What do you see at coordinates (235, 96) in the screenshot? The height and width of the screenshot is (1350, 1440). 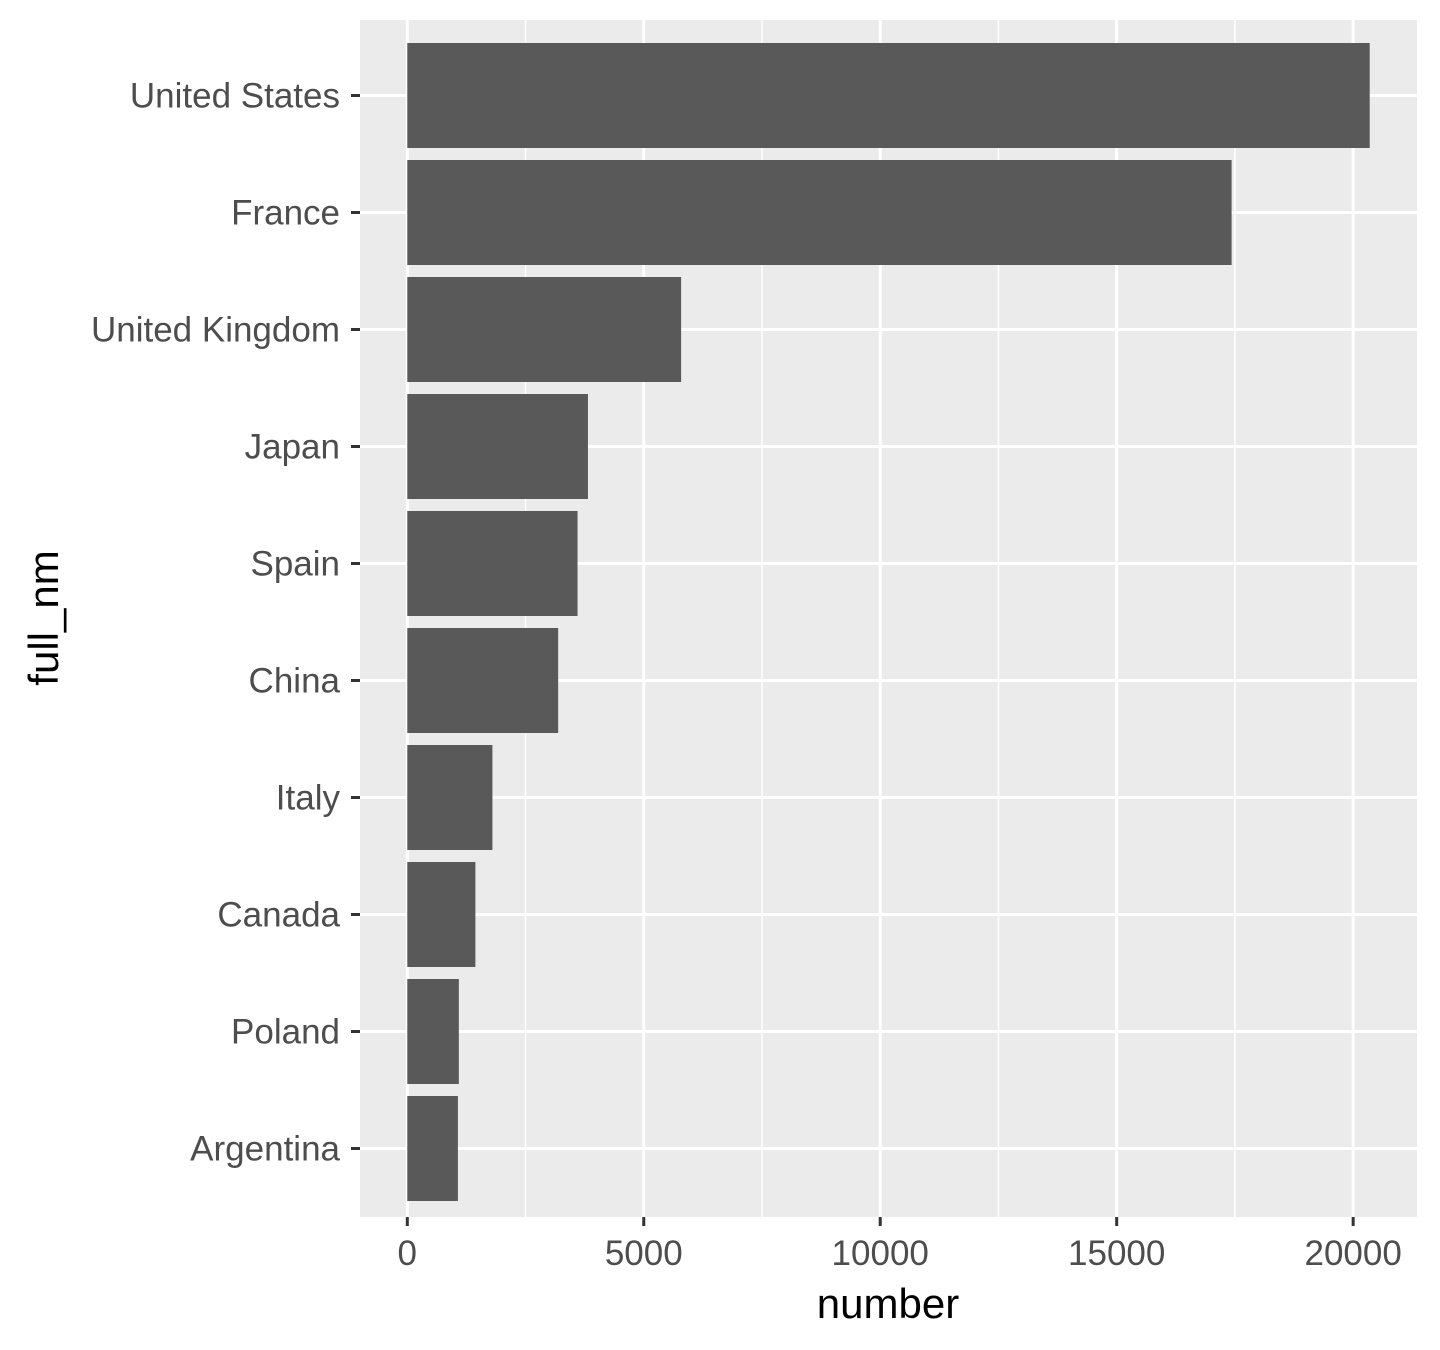 I see `y-tick-label: United States` at bounding box center [235, 96].